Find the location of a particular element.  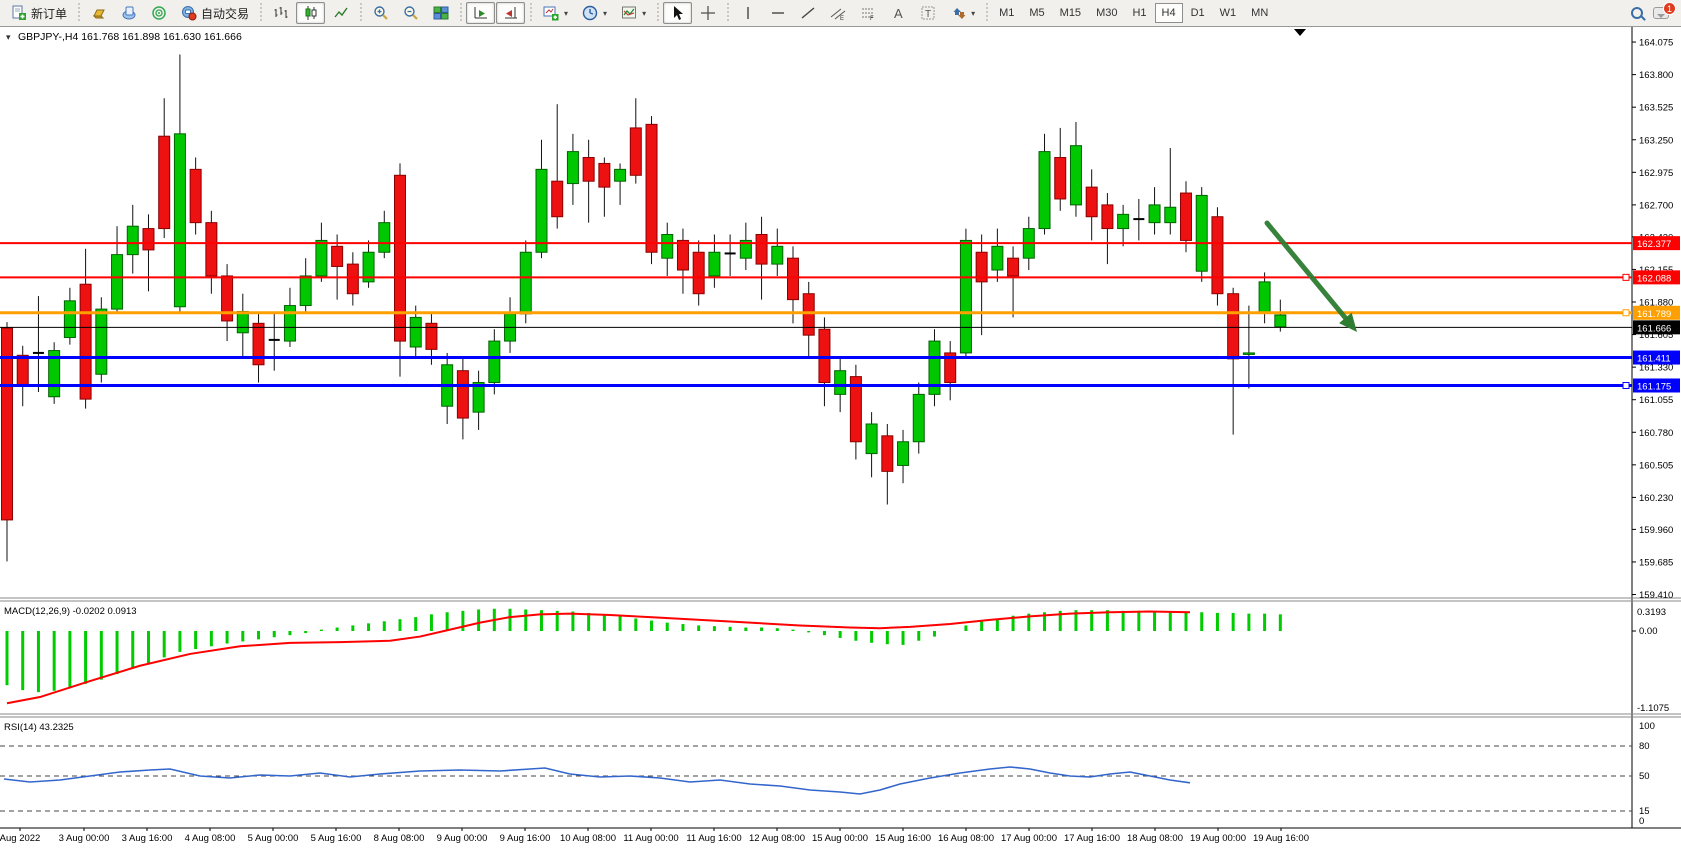

auto-trading-button: 自动交易 is located at coordinates (214, 13).